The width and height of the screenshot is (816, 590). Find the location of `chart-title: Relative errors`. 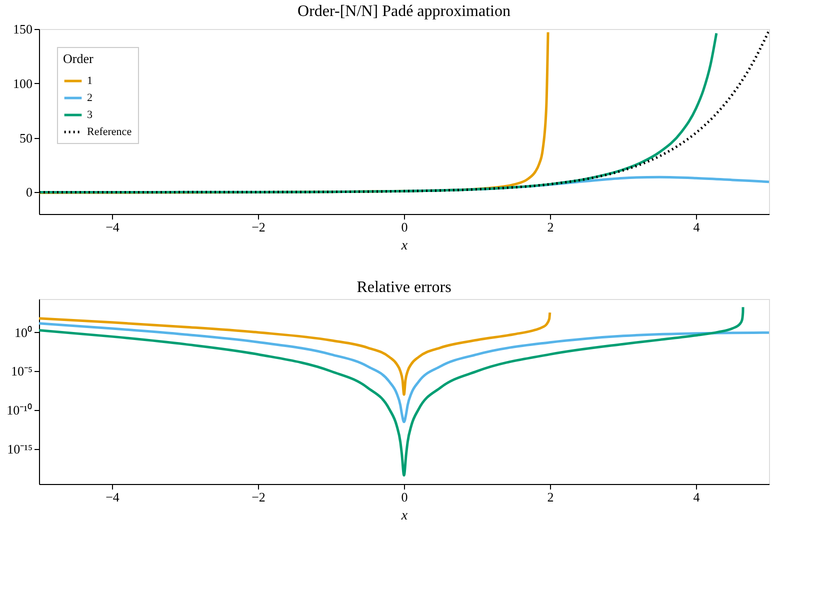

chart-title: Relative errors is located at coordinates (404, 287).